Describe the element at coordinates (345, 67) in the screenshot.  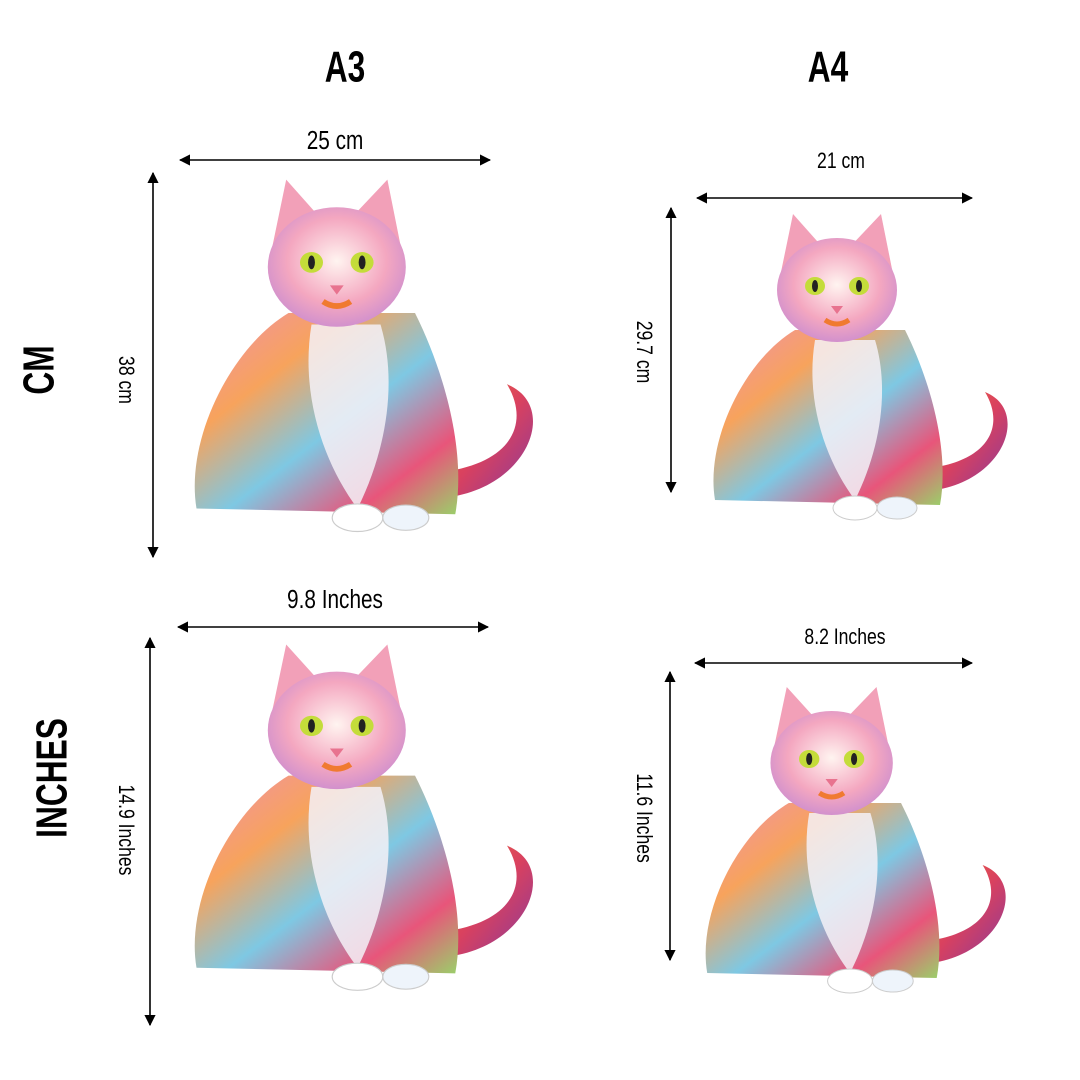
I see `column-header: A3` at that location.